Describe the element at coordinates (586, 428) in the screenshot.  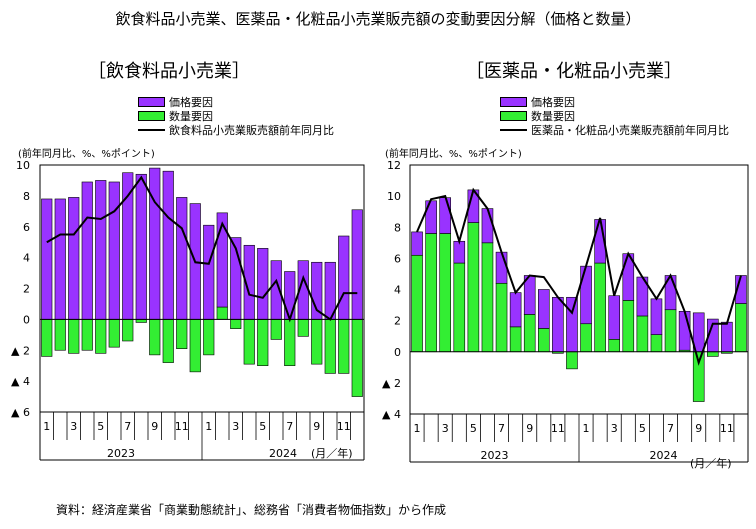
I see `month-label: 1` at that location.